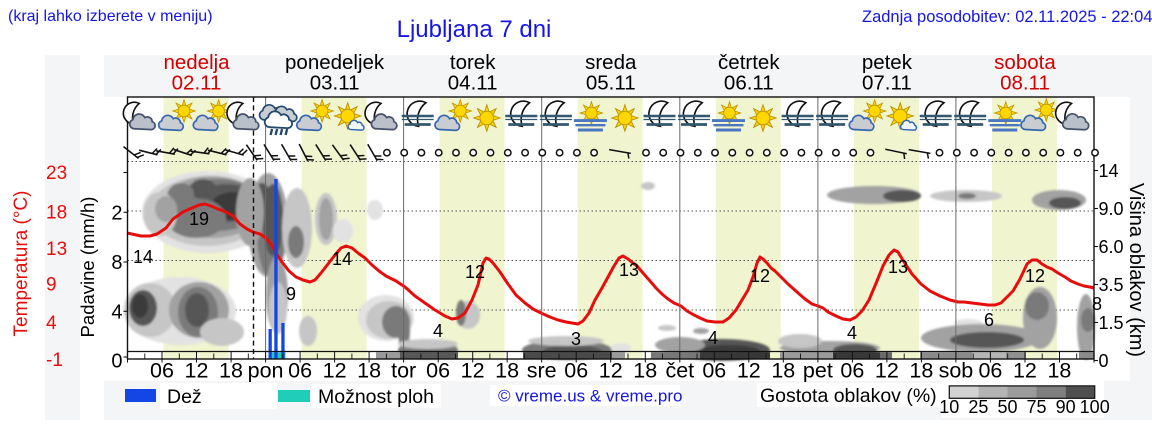 The width and height of the screenshot is (1152, 443). I want to click on svg-text: 06.11, so click(749, 83).